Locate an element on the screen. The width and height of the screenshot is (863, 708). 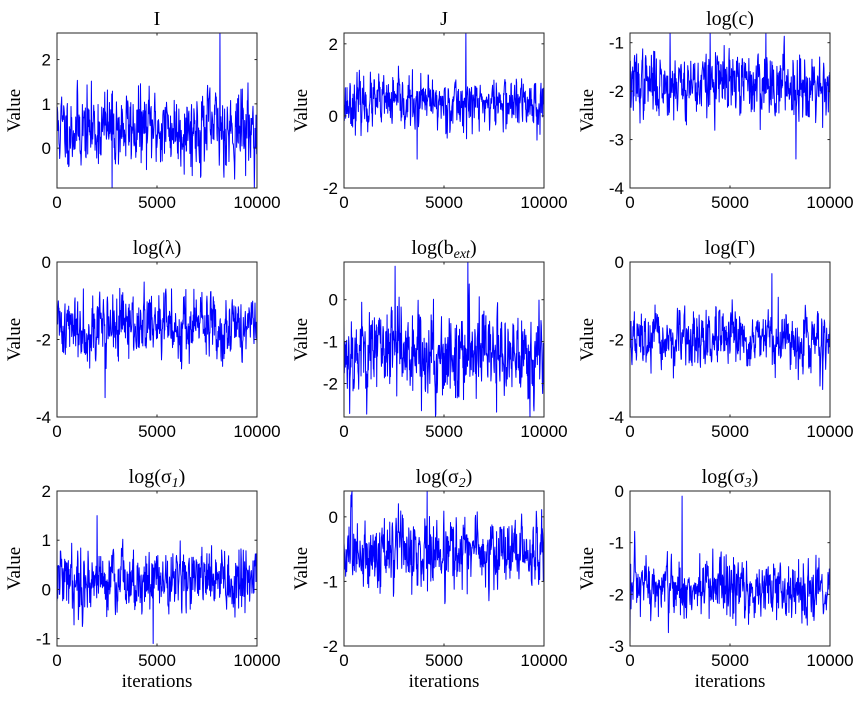
subplot-title: log(σ1) is located at coordinates (157, 478).